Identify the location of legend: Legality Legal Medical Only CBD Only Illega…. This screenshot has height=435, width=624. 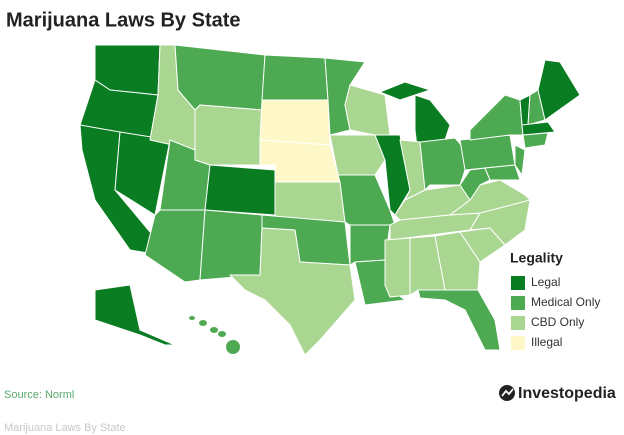
(555, 300).